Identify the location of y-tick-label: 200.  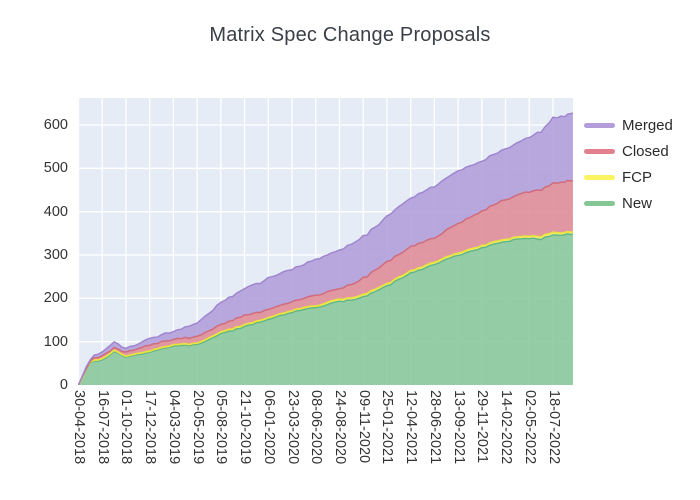
(55, 298).